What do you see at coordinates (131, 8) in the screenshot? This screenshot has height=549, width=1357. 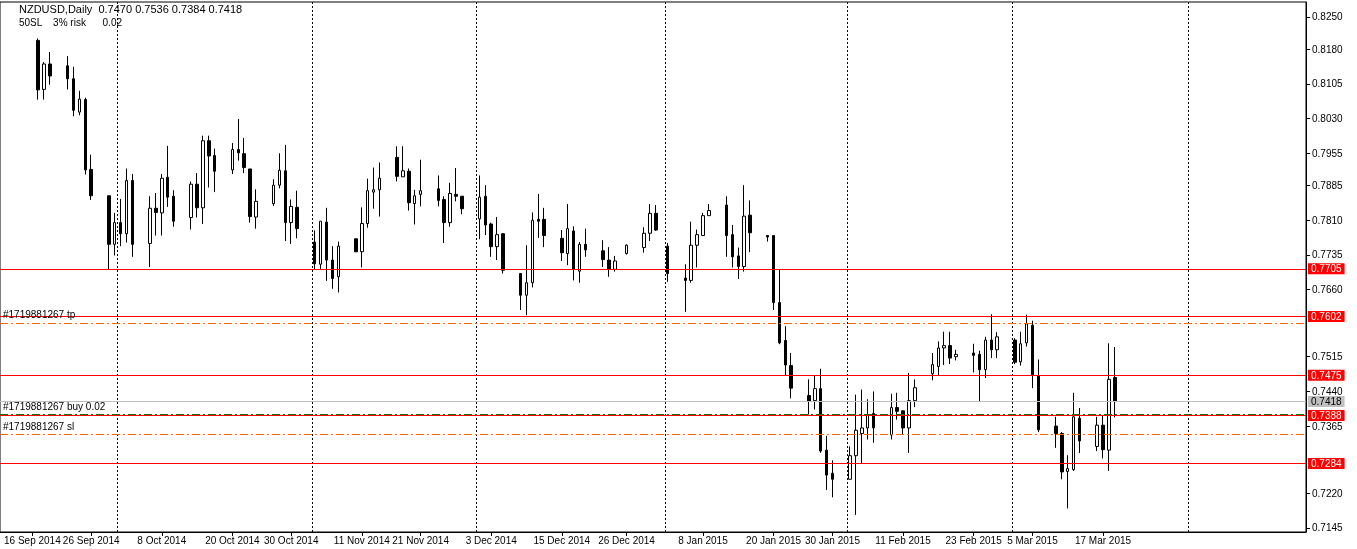 I see `chart-title: NZDUSD,Daily 0.7470 0.7536 0.7384 0.7418` at bounding box center [131, 8].